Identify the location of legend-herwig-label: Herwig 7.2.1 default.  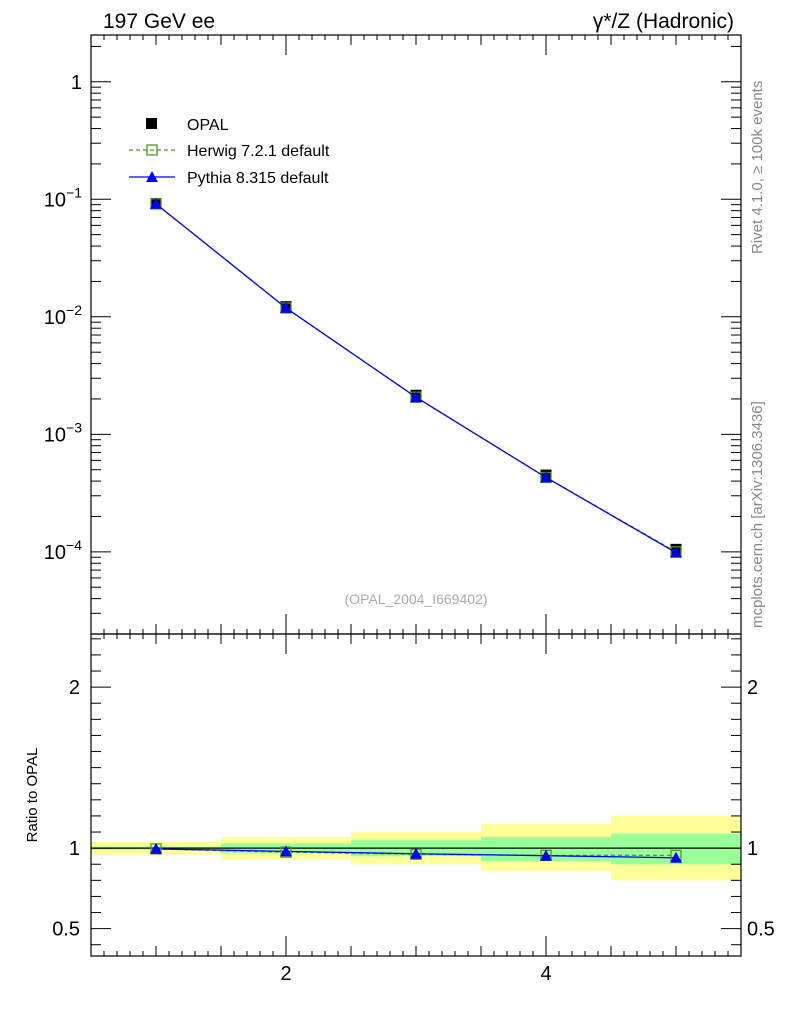
(258, 151).